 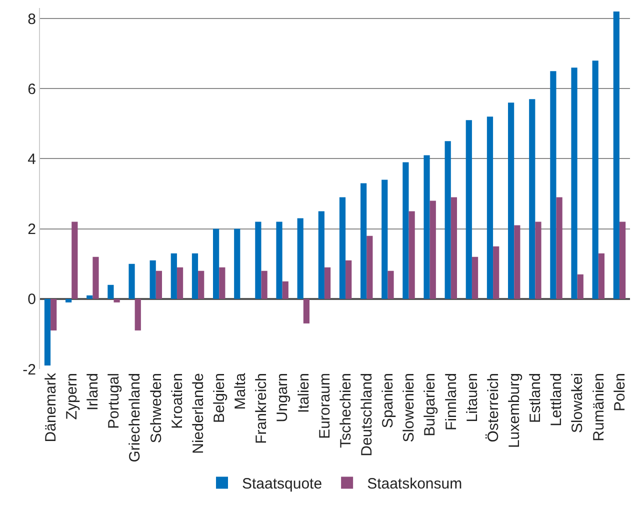 I want to click on y-tick-label: 6, so click(x=32, y=89).